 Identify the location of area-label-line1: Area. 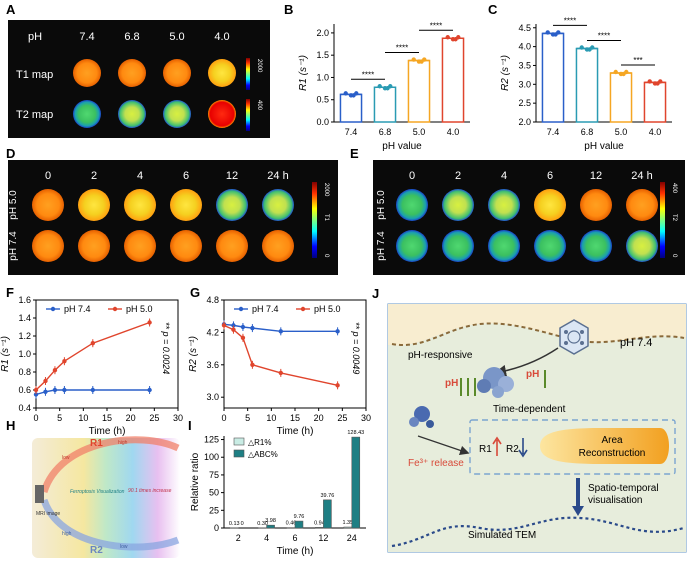
(612, 440).